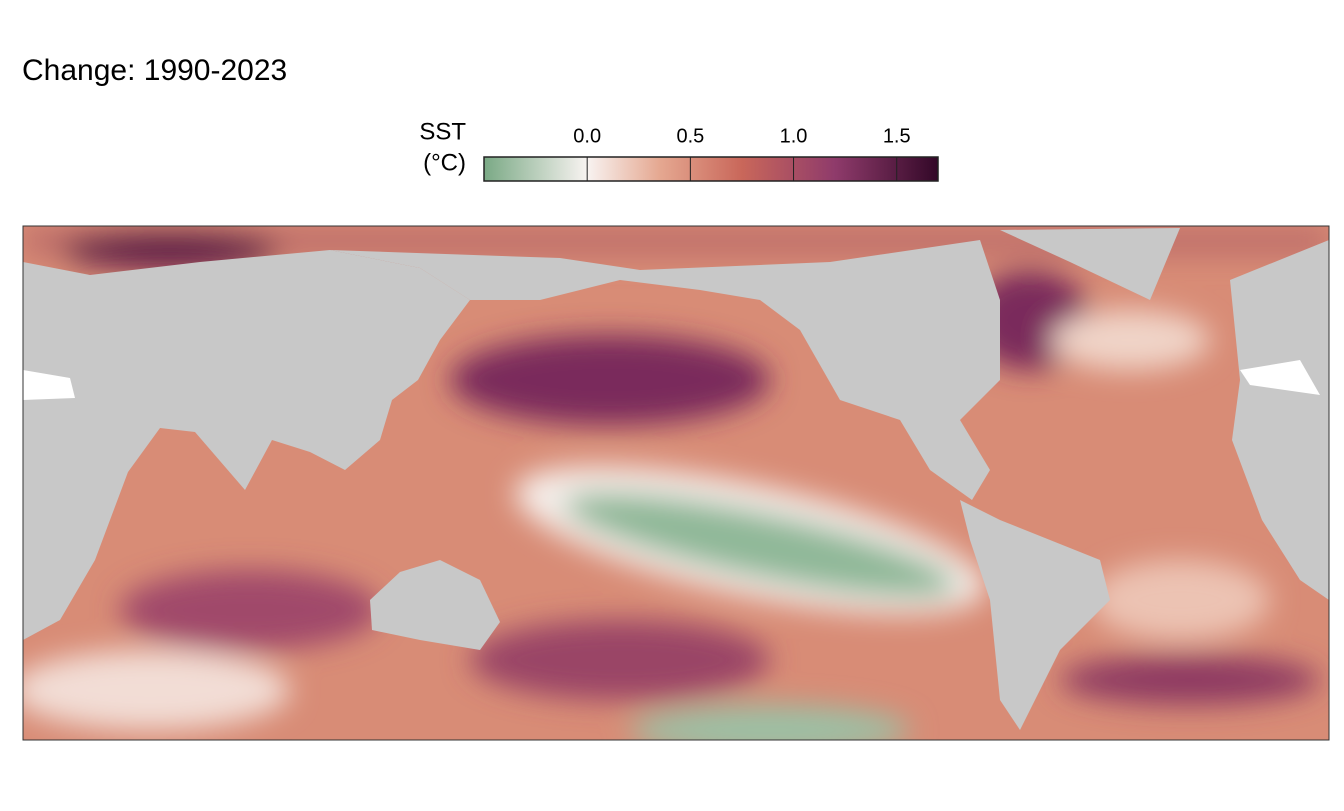 The width and height of the screenshot is (1344, 811). What do you see at coordinates (897, 136) in the screenshot?
I see `colorbar-tick-label: 1.5` at bounding box center [897, 136].